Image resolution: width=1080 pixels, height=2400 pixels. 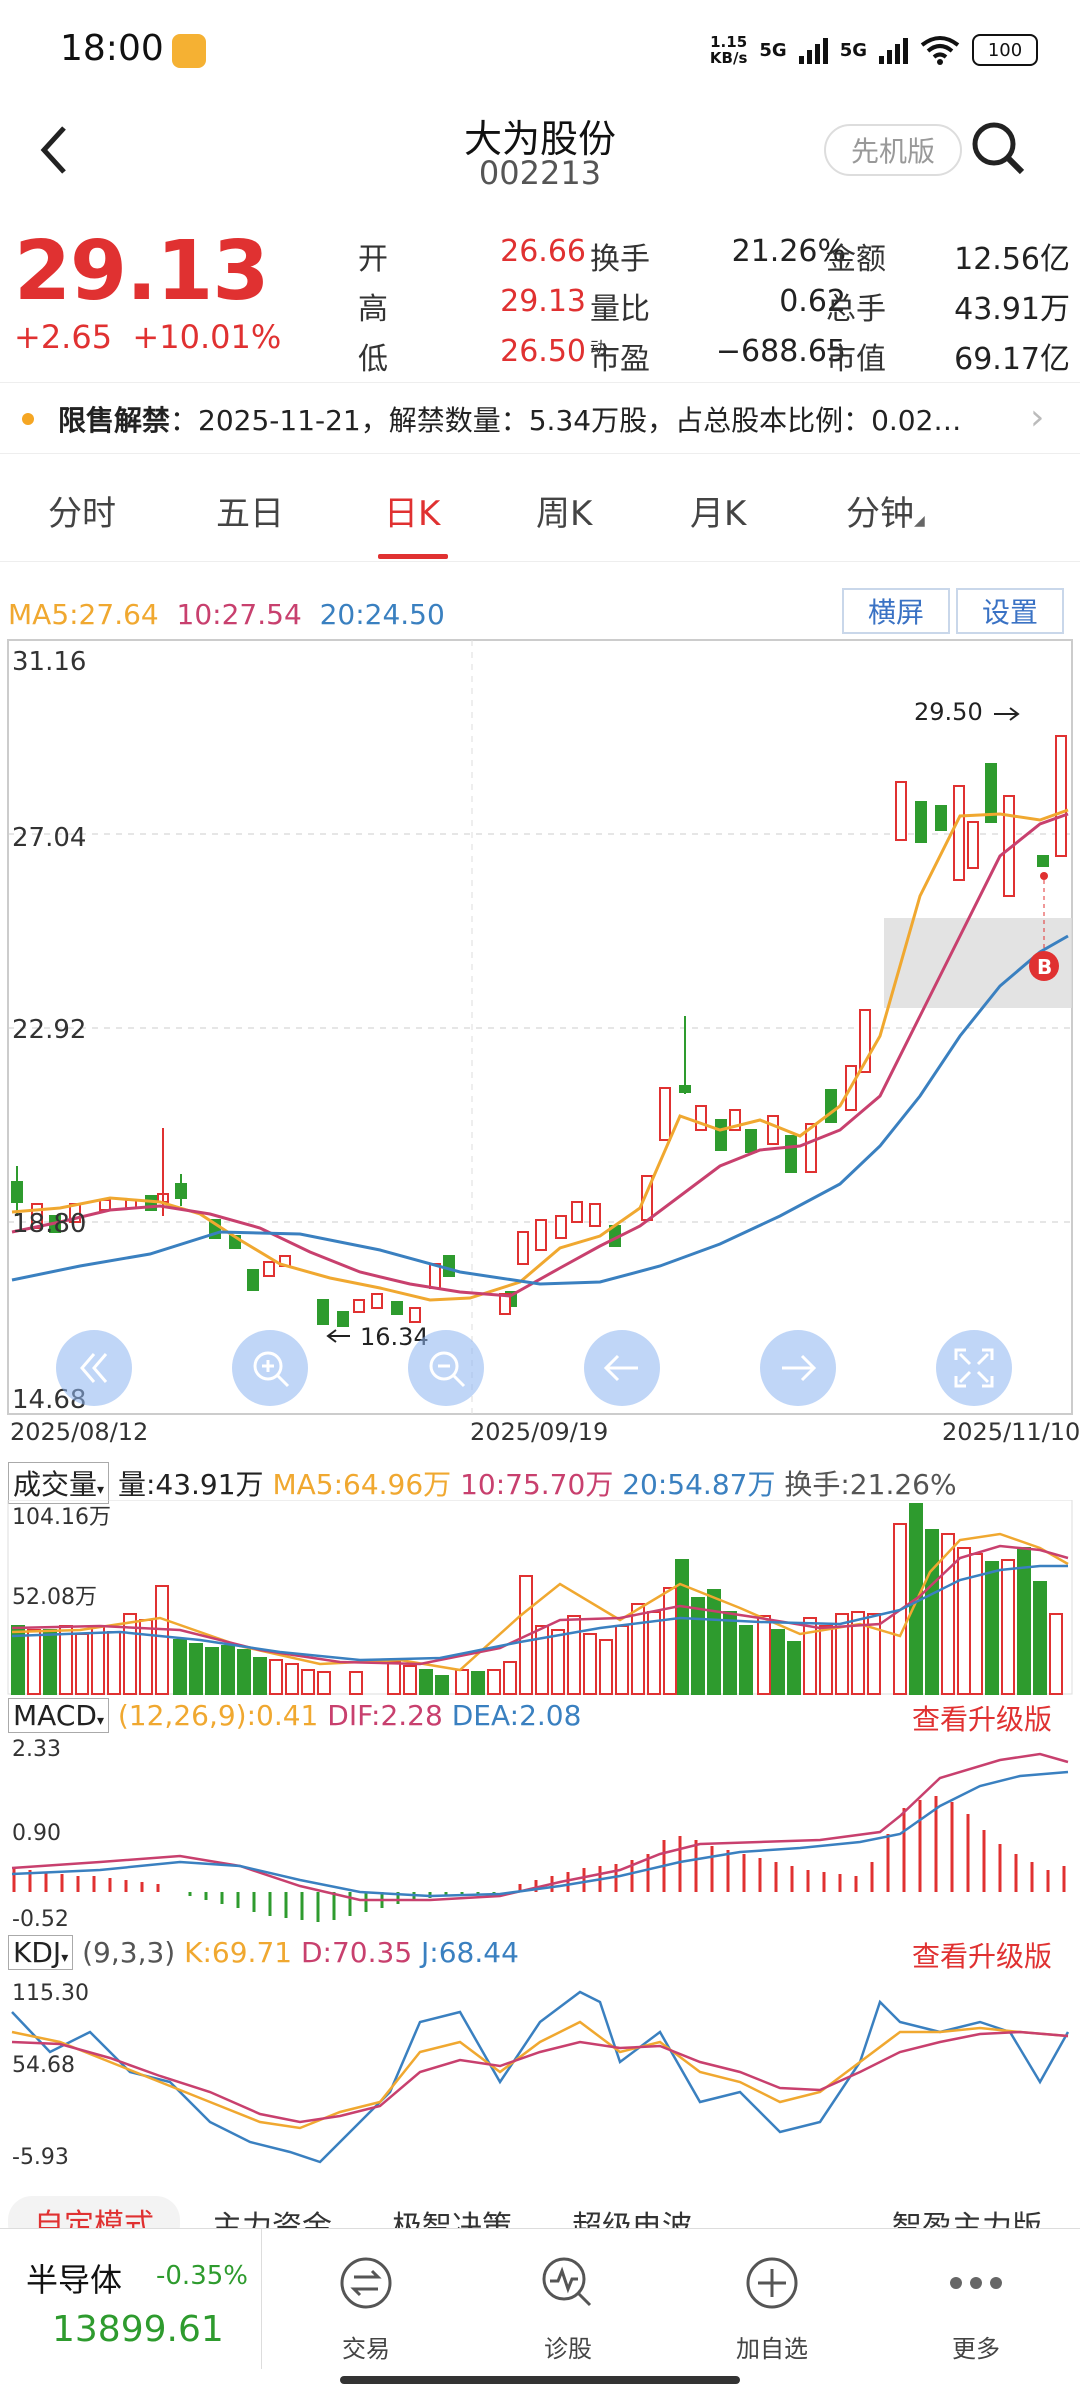 I want to click on tab-daily-k: 日K, so click(x=412, y=514).